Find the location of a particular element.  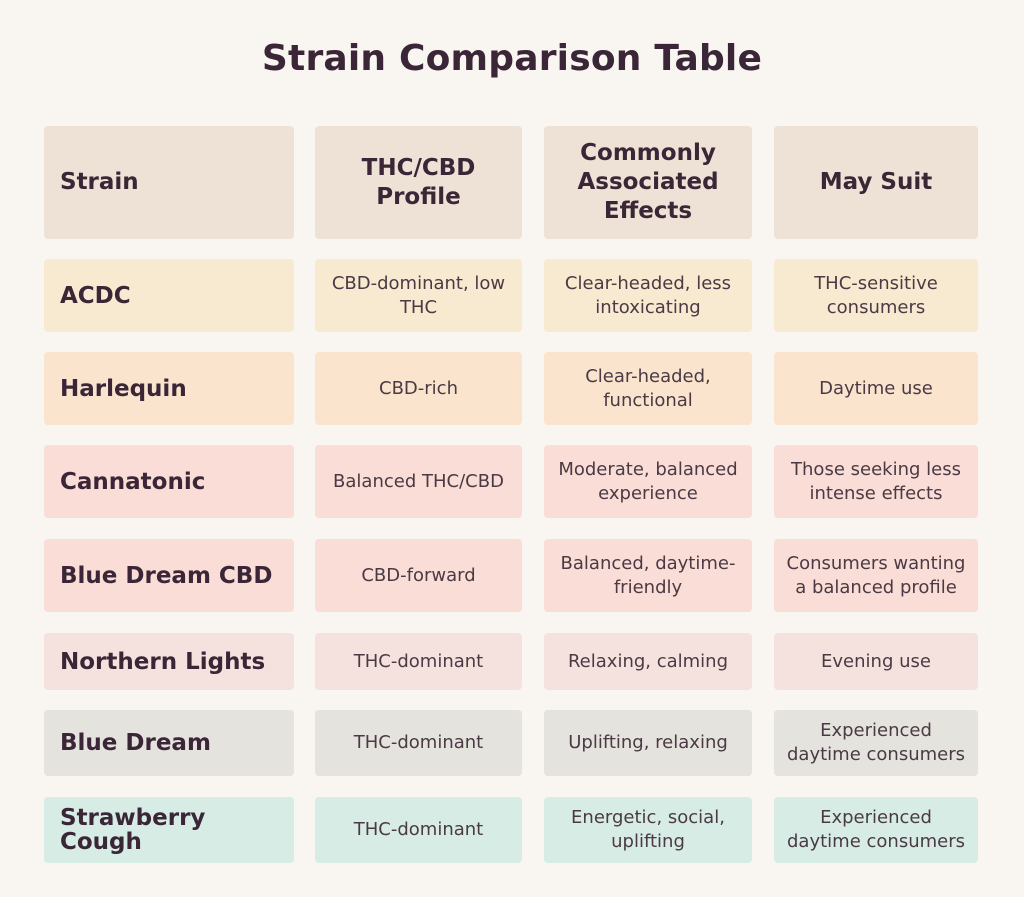

row-effects: Energetic, social, uplifting is located at coordinates (648, 830).